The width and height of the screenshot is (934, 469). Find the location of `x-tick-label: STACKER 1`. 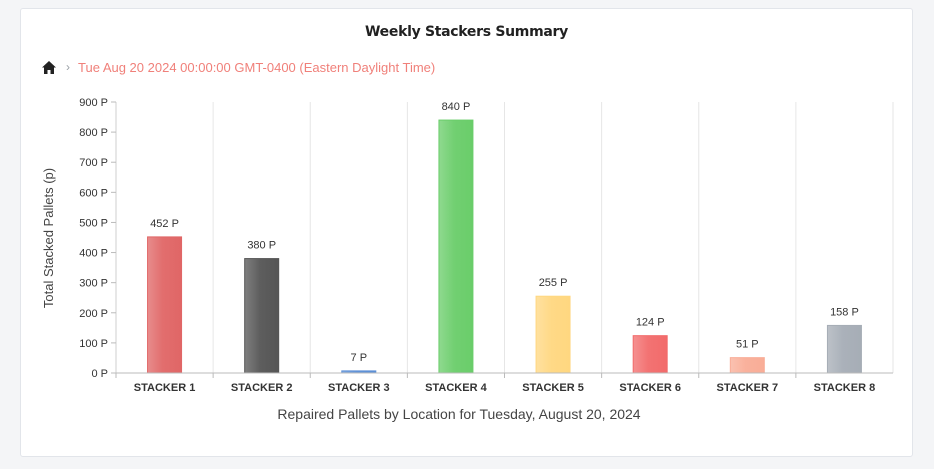

x-tick-label: STACKER 1 is located at coordinates (165, 388).